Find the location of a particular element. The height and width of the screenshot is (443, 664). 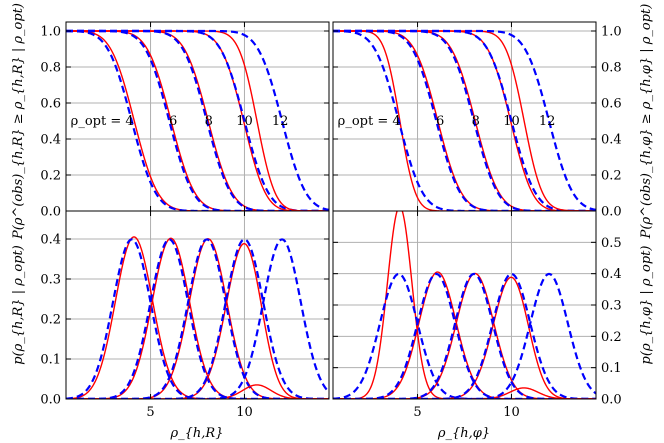

top-left-annotation-8: 8 is located at coordinates (209, 121).